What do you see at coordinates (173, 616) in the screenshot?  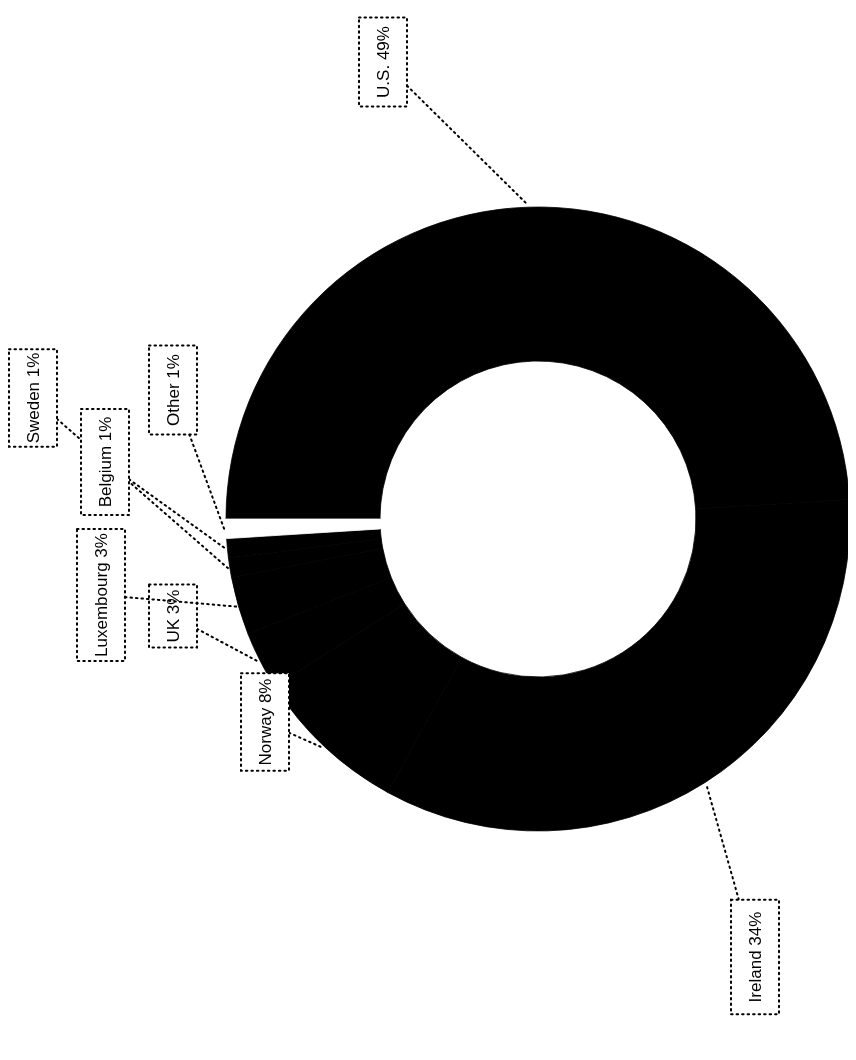 I see `slice-label: UK 3%` at bounding box center [173, 616].